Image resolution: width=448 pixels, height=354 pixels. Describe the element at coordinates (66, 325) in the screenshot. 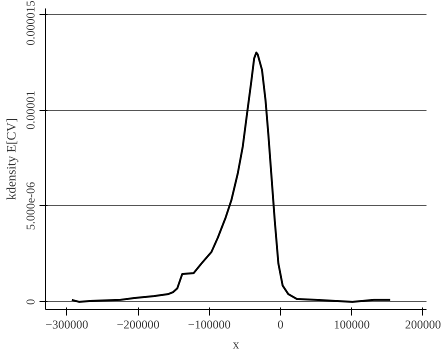

I see `x-tick-label: −300000` at that location.